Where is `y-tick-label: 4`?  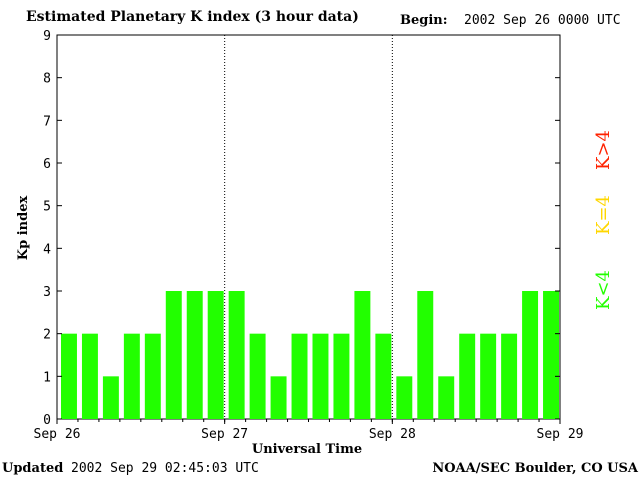
y-tick-label: 4 is located at coordinates (47, 249).